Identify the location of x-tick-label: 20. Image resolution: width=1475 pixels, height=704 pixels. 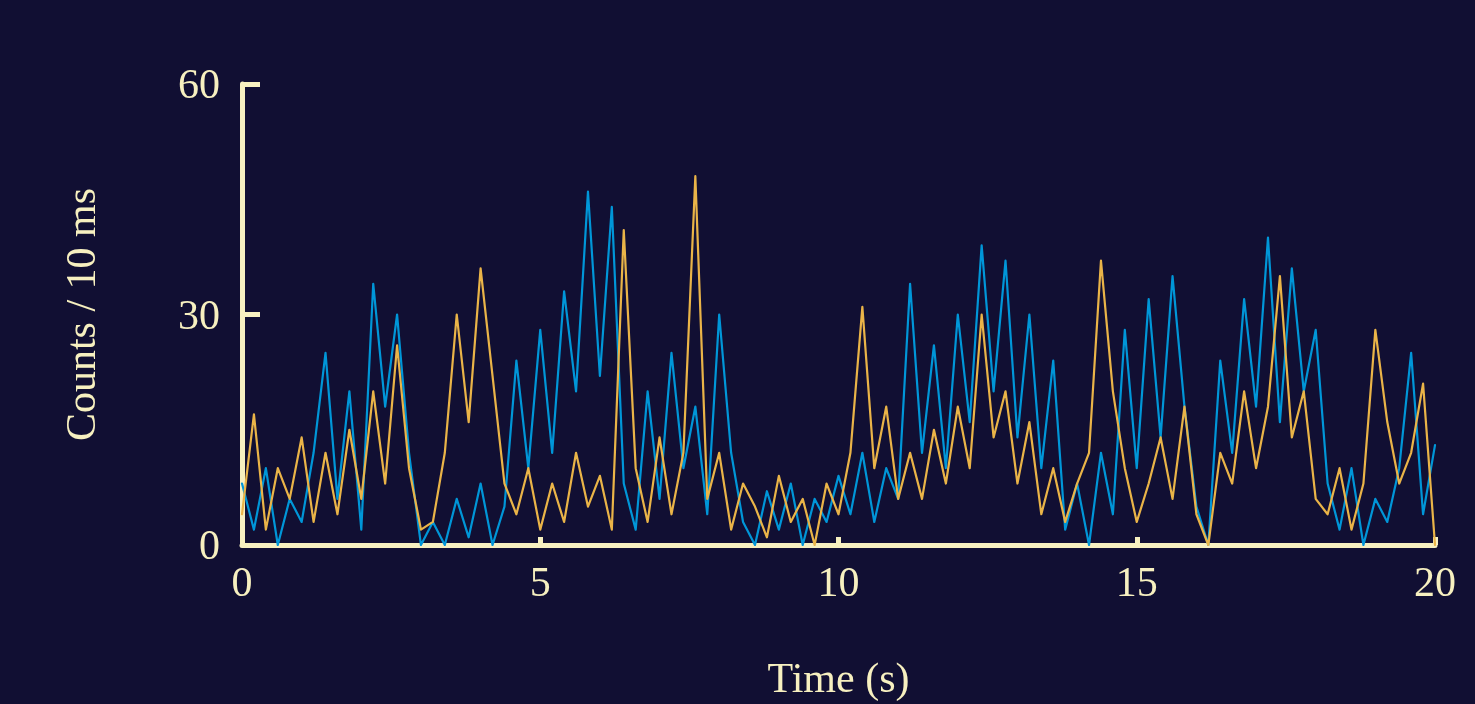
(1435, 582).